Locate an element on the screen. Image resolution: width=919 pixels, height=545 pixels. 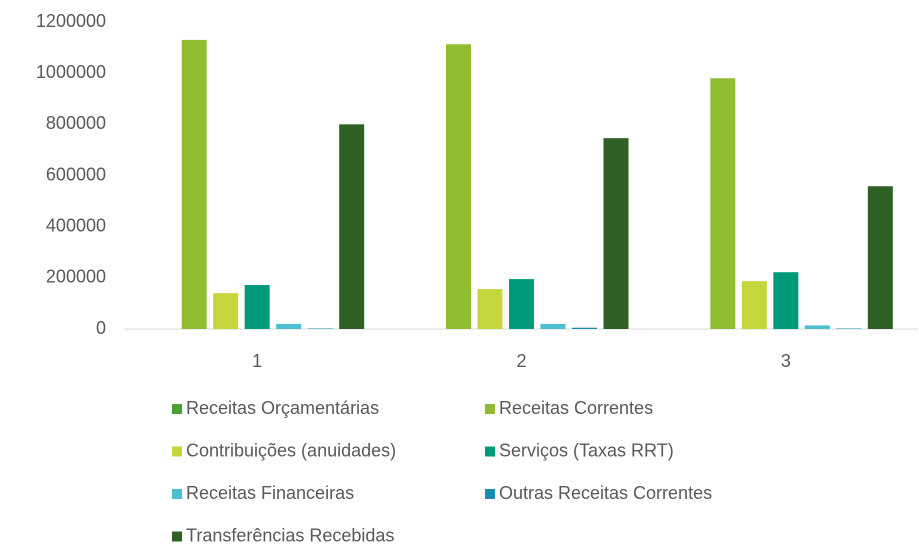
y-tick-label: 800000 is located at coordinates (76, 123).